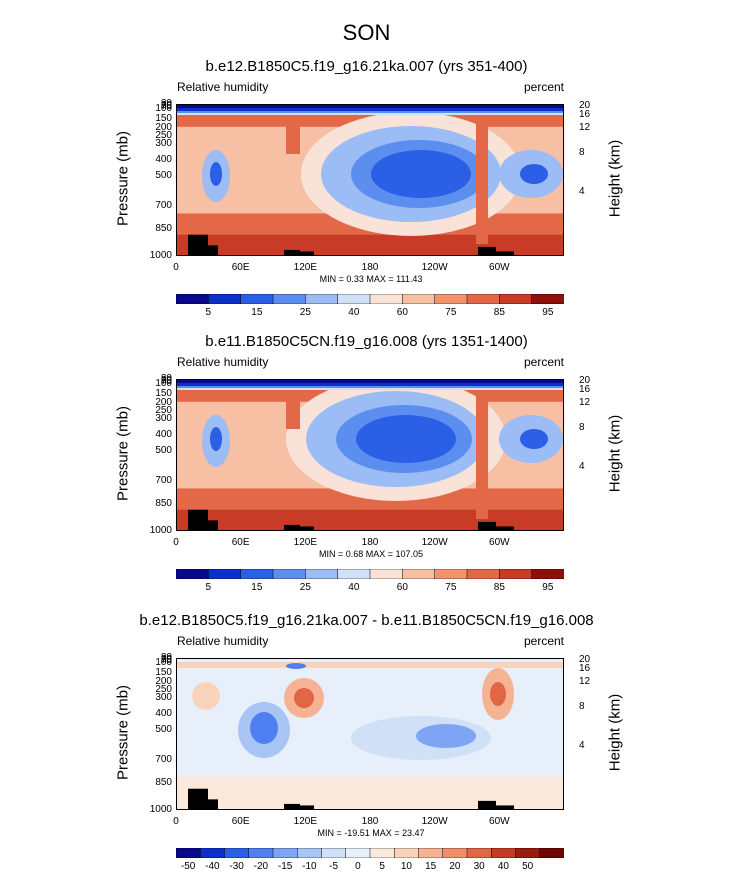 The height and width of the screenshot is (872, 733). What do you see at coordinates (370, 520) in the screenshot?
I see `field-surface-band` at bounding box center [370, 520].